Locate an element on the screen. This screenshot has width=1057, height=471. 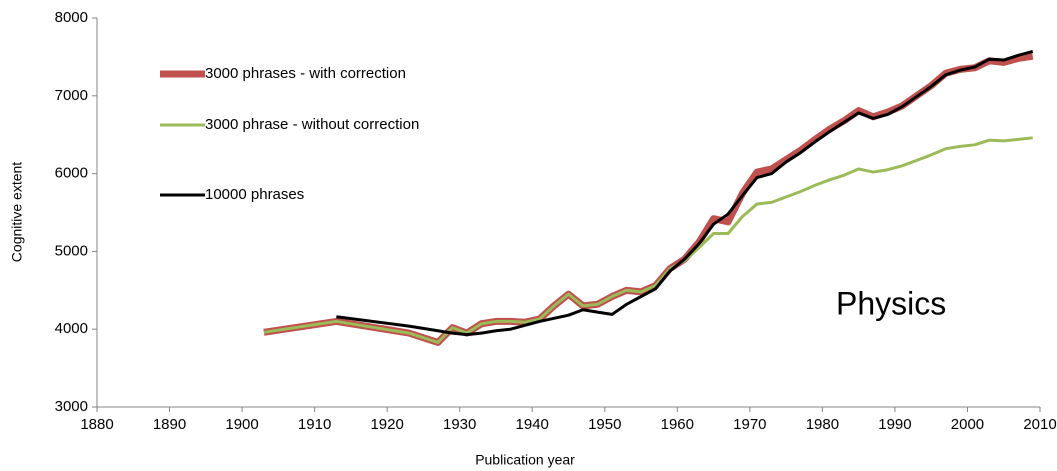
x-tick-label: 1910 is located at coordinates (314, 424).